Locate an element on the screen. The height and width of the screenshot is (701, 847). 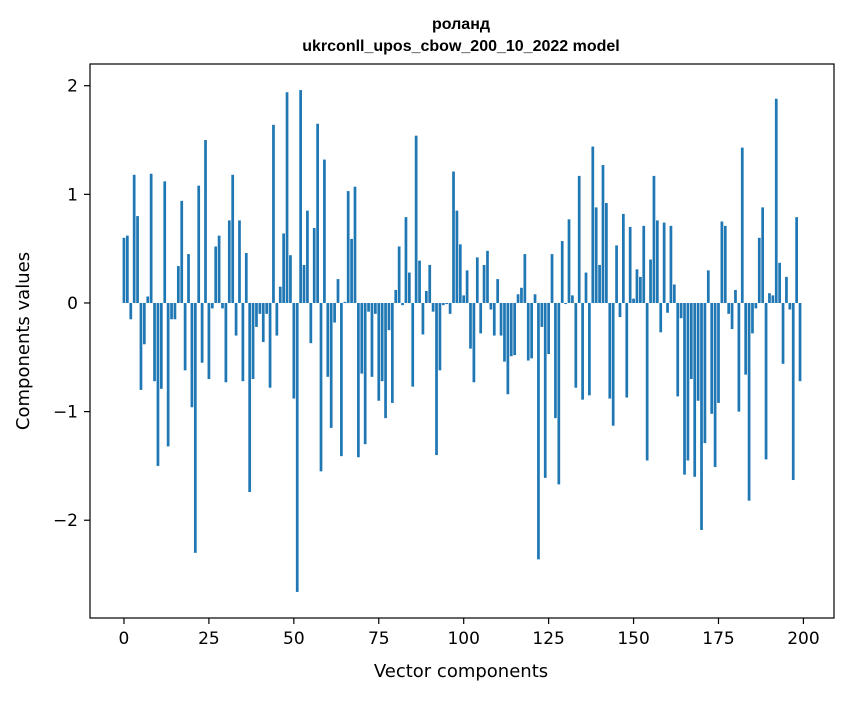
x-tick-label: 25 is located at coordinates (209, 639).